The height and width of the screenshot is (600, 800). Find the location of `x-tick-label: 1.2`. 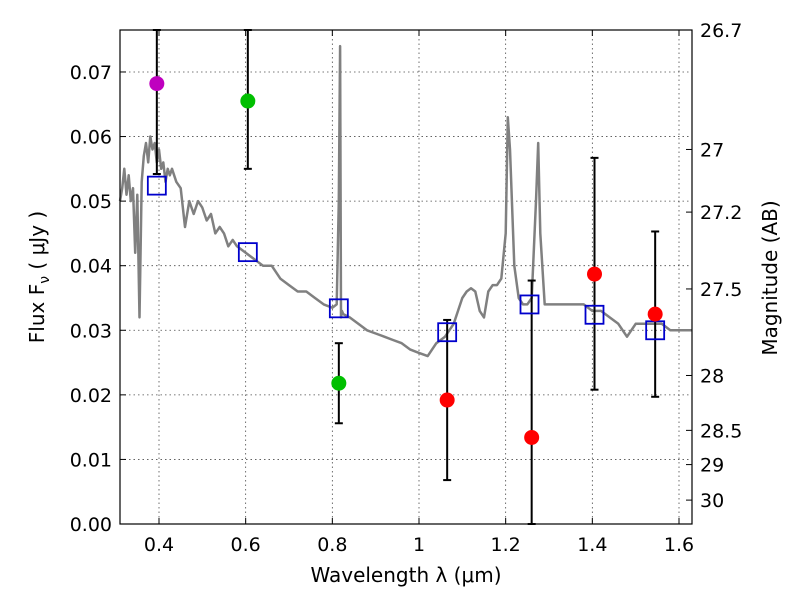

x-tick-label: 1.2 is located at coordinates (506, 545).